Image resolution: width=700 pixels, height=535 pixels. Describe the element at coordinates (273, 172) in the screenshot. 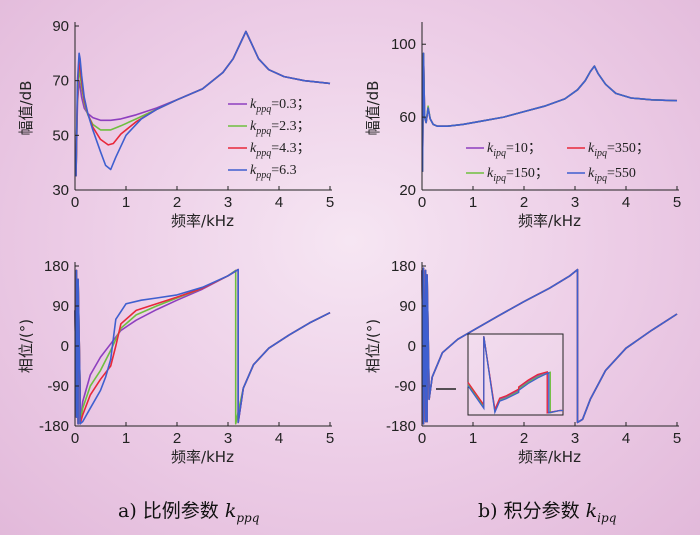

I see `legend-label: kppq=6.3` at that location.